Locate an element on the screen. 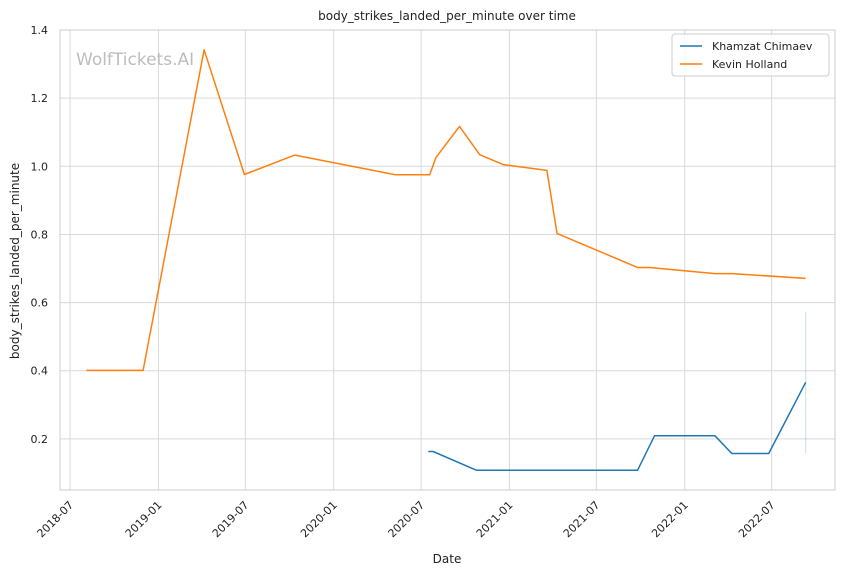 This screenshot has width=844, height=575. x-tick-label: 2019-01 is located at coordinates (144, 520).